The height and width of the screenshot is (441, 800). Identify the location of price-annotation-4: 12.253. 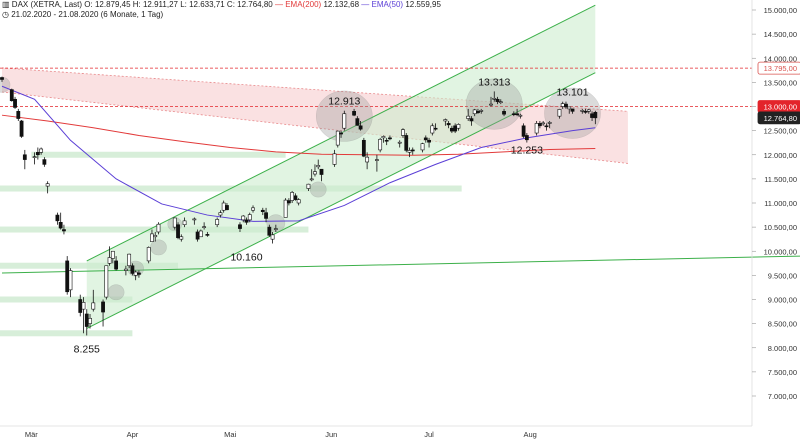
(527, 151).